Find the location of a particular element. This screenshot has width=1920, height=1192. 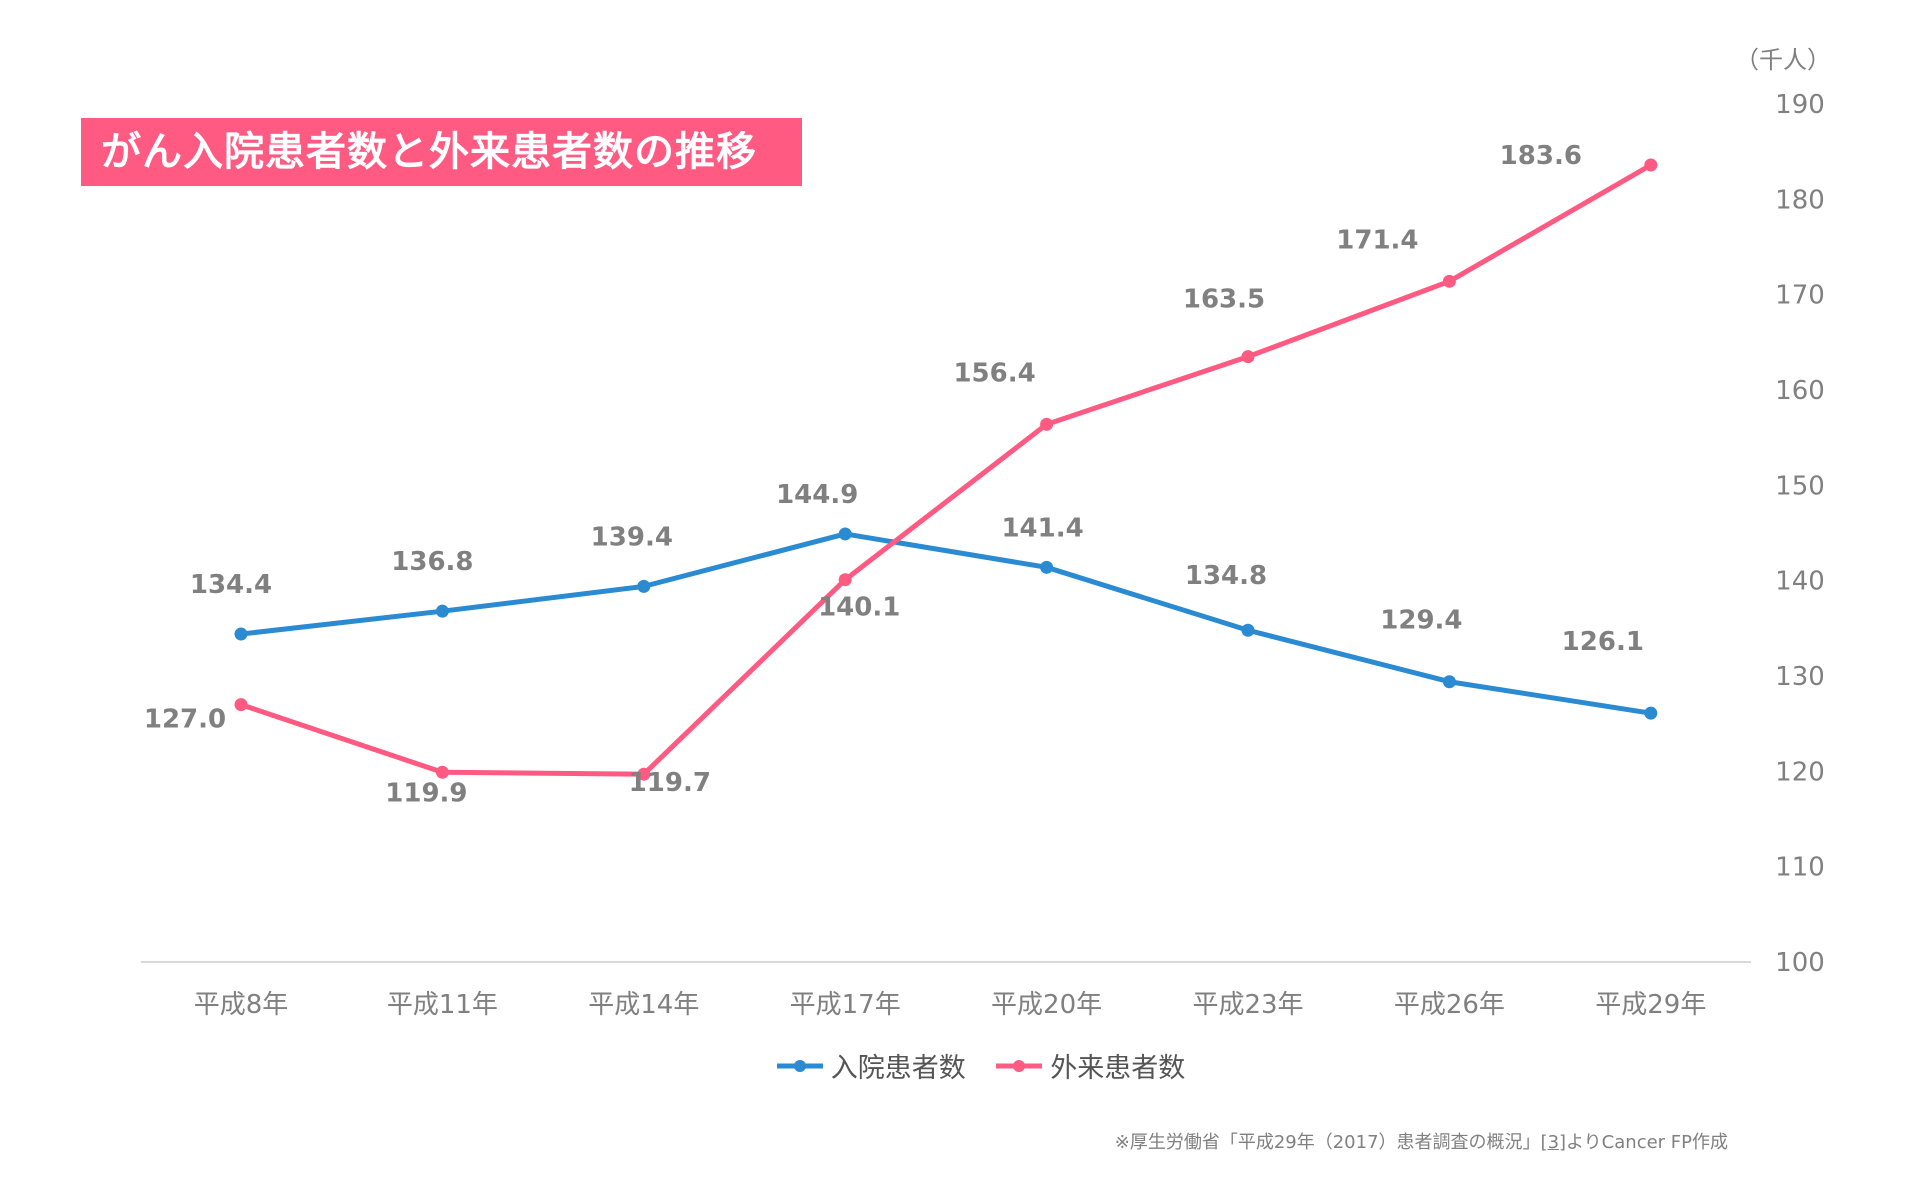

y-axis-unit: （千人） is located at coordinates (1783, 60).